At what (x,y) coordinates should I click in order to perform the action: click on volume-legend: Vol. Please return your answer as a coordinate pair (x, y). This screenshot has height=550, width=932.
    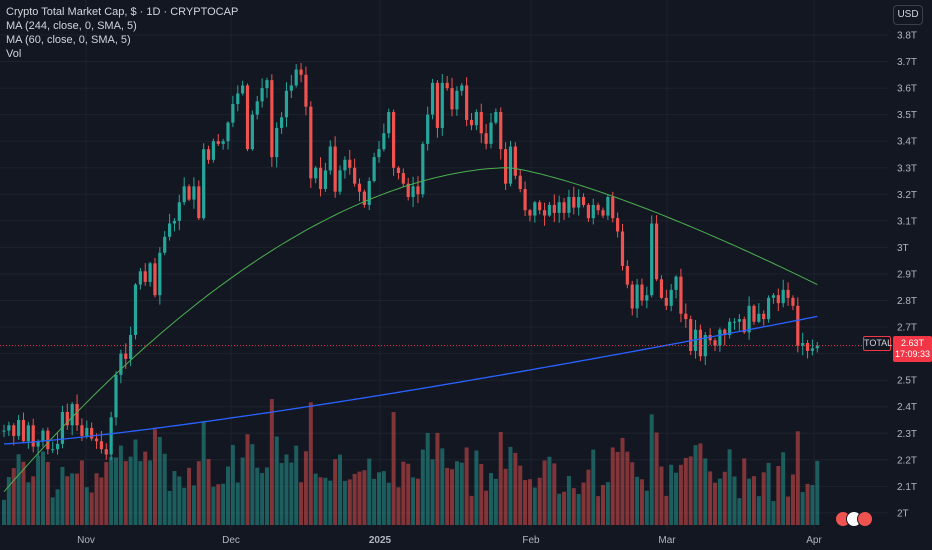
    Looking at the image, I should click on (14, 54).